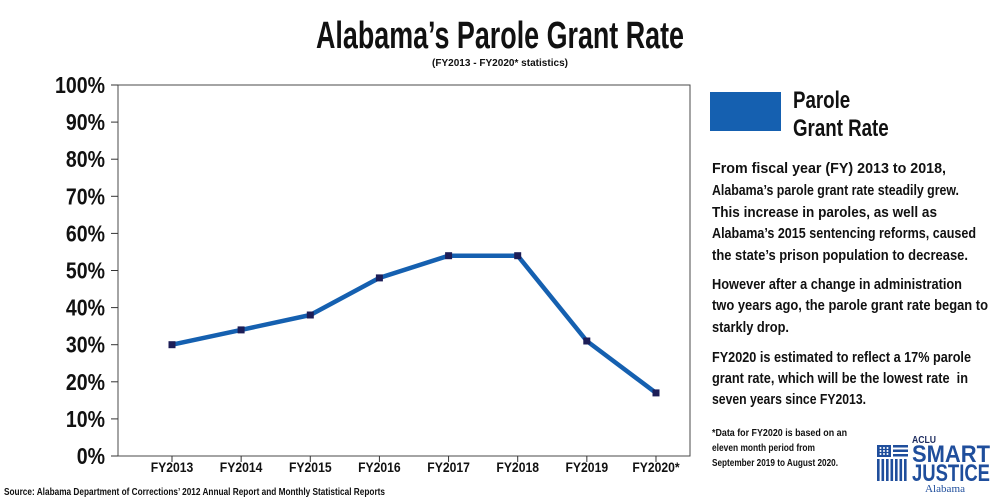  Describe the element at coordinates (85, 122) in the screenshot. I see `y-tick-label: 90%` at that location.